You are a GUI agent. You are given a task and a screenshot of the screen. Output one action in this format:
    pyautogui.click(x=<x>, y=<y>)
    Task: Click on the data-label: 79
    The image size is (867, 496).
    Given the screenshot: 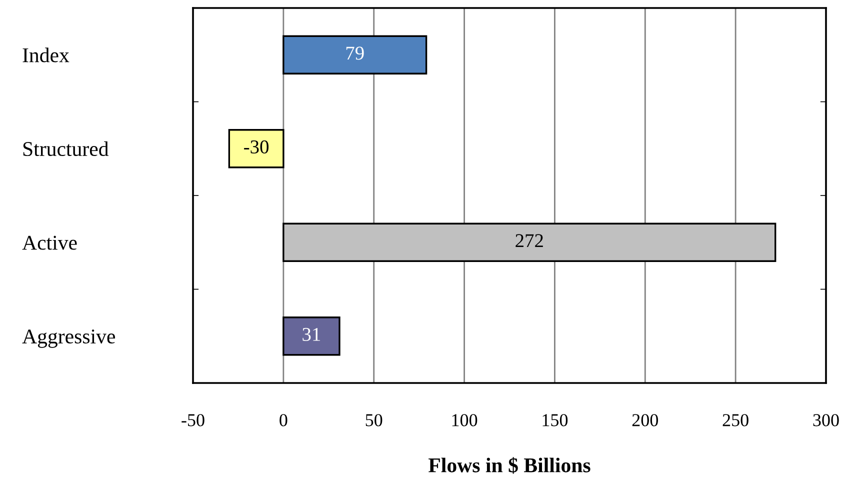 What is the action you would take?
    pyautogui.click(x=355, y=53)
    